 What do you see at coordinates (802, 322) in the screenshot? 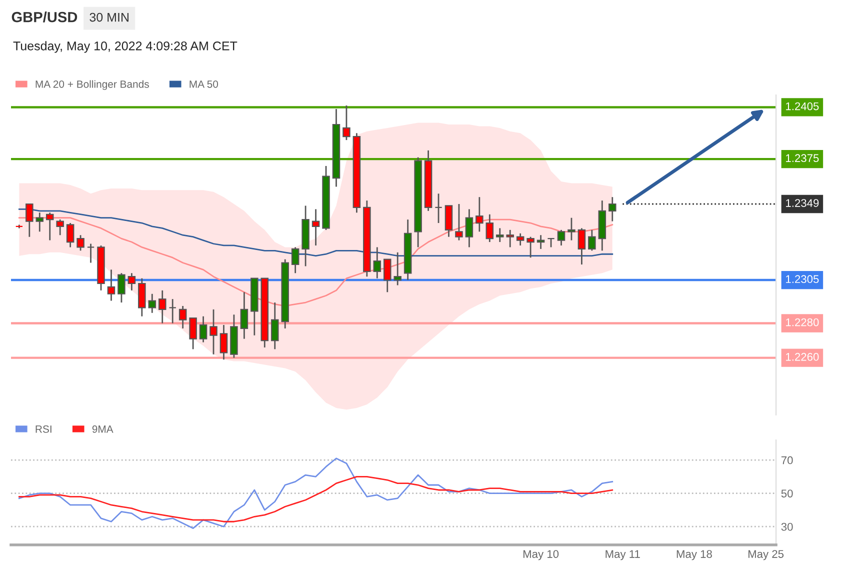
I see `ref-line-label: 1.2280` at bounding box center [802, 322].